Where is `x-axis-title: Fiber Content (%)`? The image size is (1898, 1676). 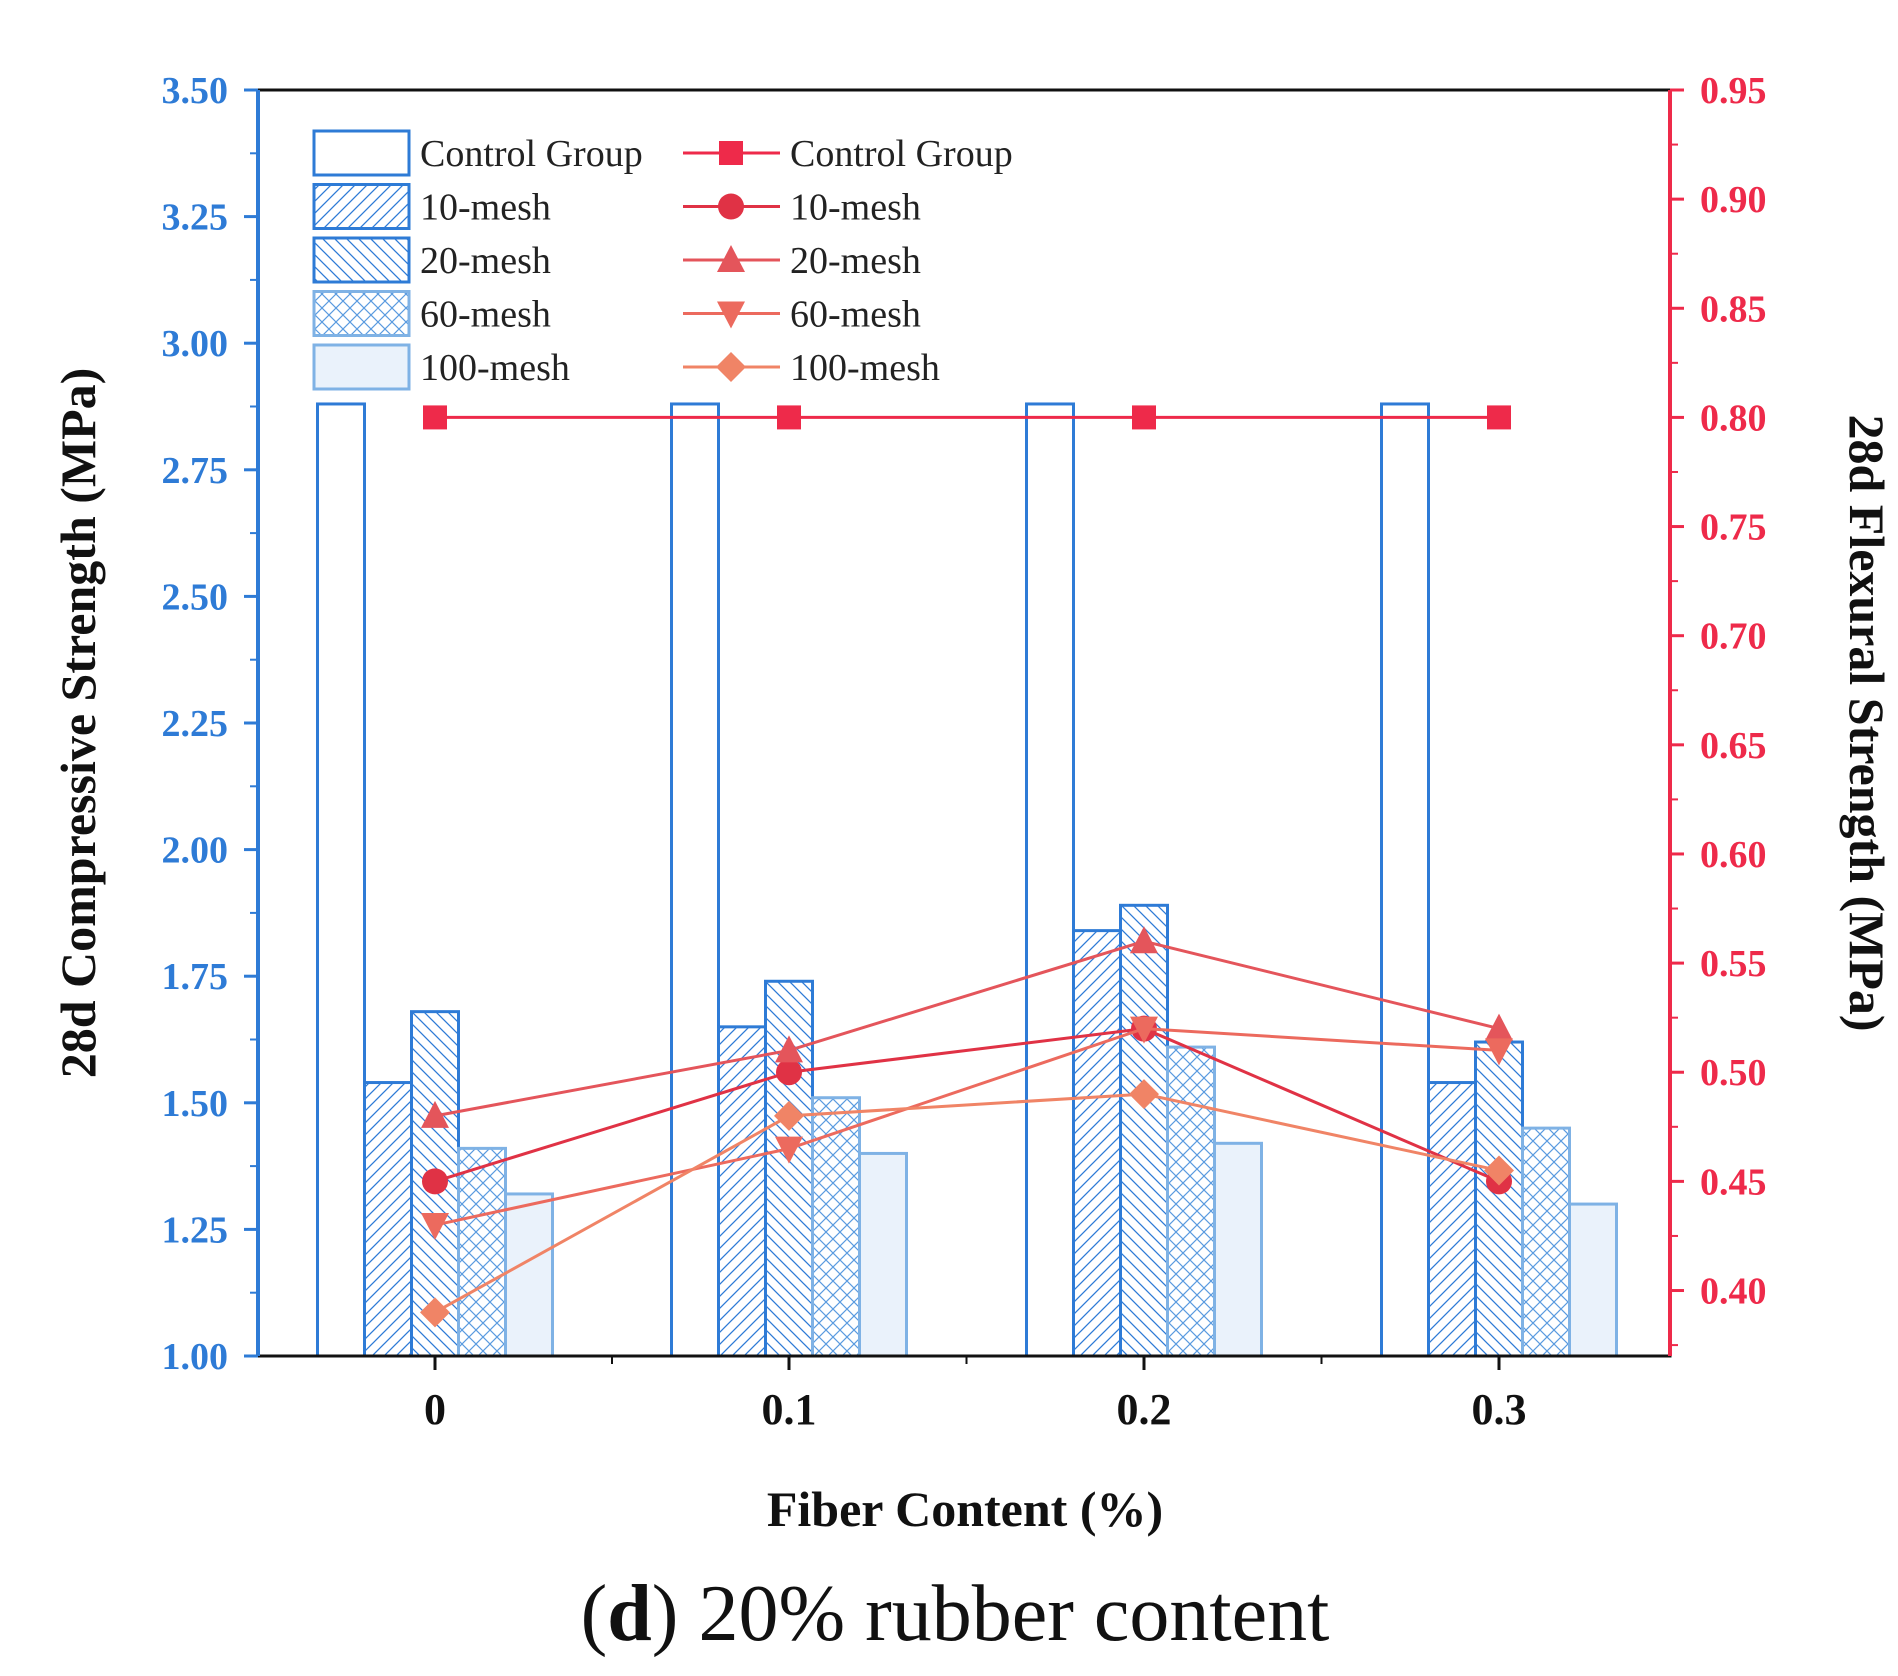 x-axis-title: Fiber Content (%) is located at coordinates (965, 1509).